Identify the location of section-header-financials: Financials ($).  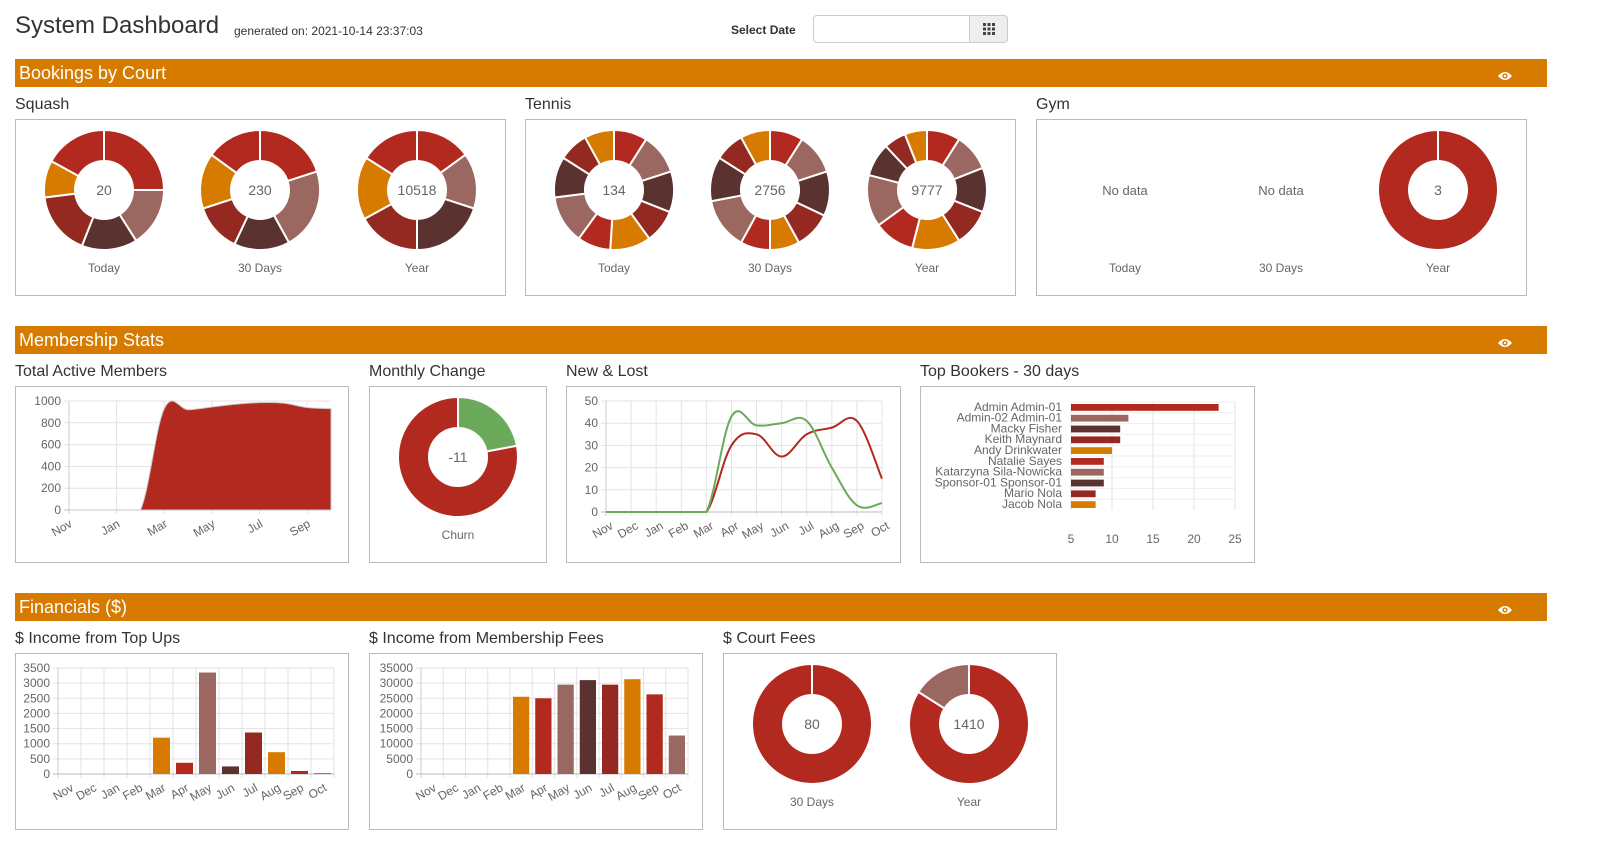
(781, 607).